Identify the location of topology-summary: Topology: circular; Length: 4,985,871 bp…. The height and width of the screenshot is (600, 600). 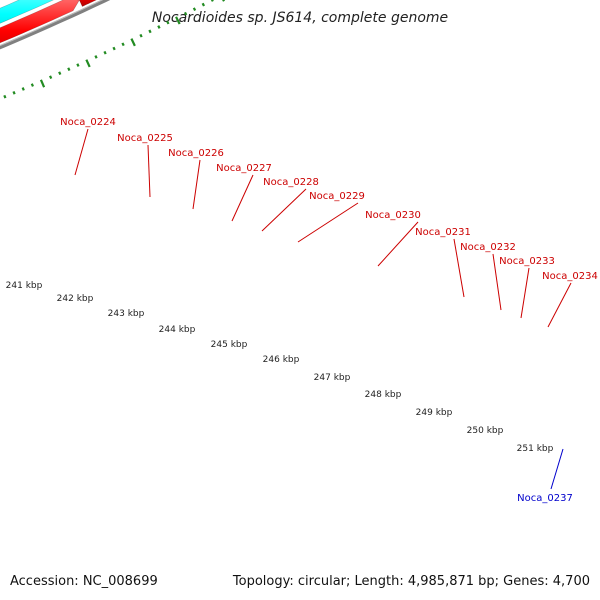
(411, 581).